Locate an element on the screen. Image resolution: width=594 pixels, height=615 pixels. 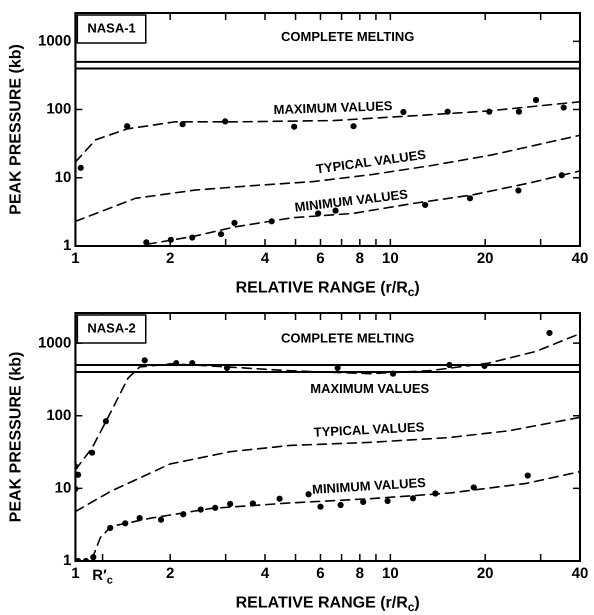
text: NASA-2 is located at coordinates (111, 328).